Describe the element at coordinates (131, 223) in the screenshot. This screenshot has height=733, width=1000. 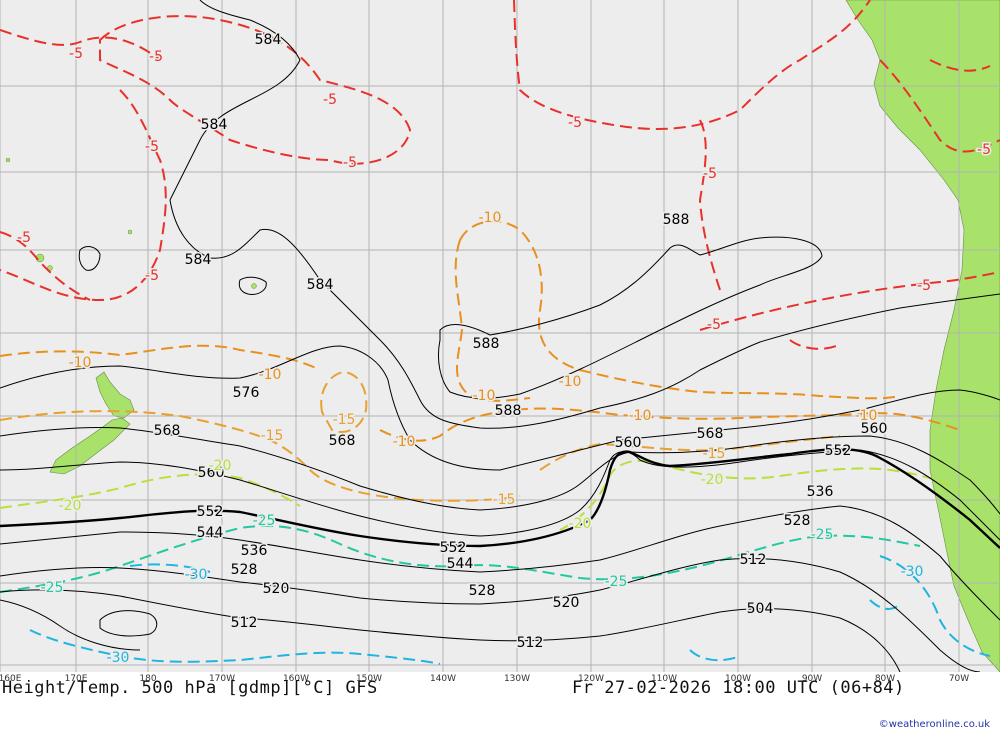
I see `small-islands` at that location.